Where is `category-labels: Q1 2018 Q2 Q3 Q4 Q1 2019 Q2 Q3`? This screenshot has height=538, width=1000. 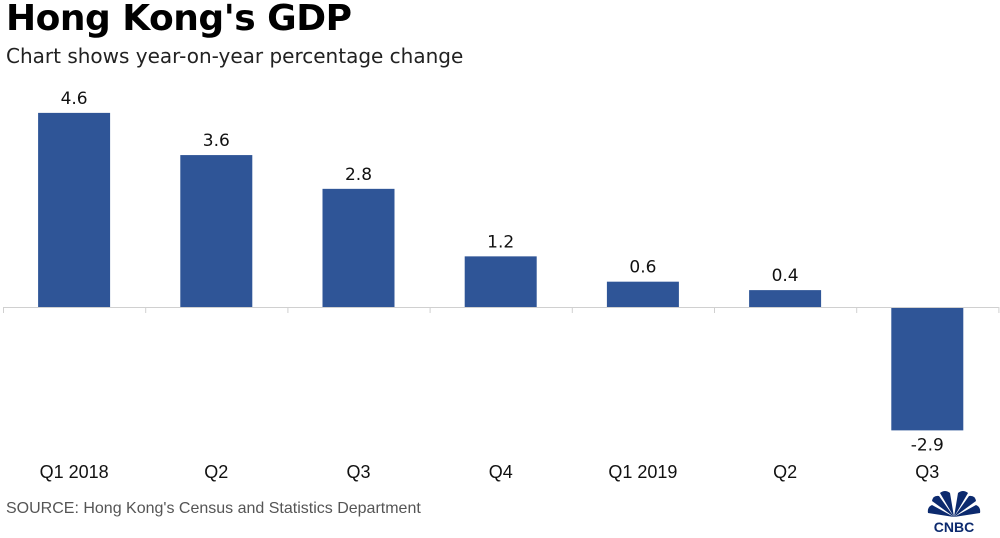 category-labels: Q1 2018 Q2 Q3 Q4 Q1 2019 Q2 Q3 is located at coordinates (490, 472).